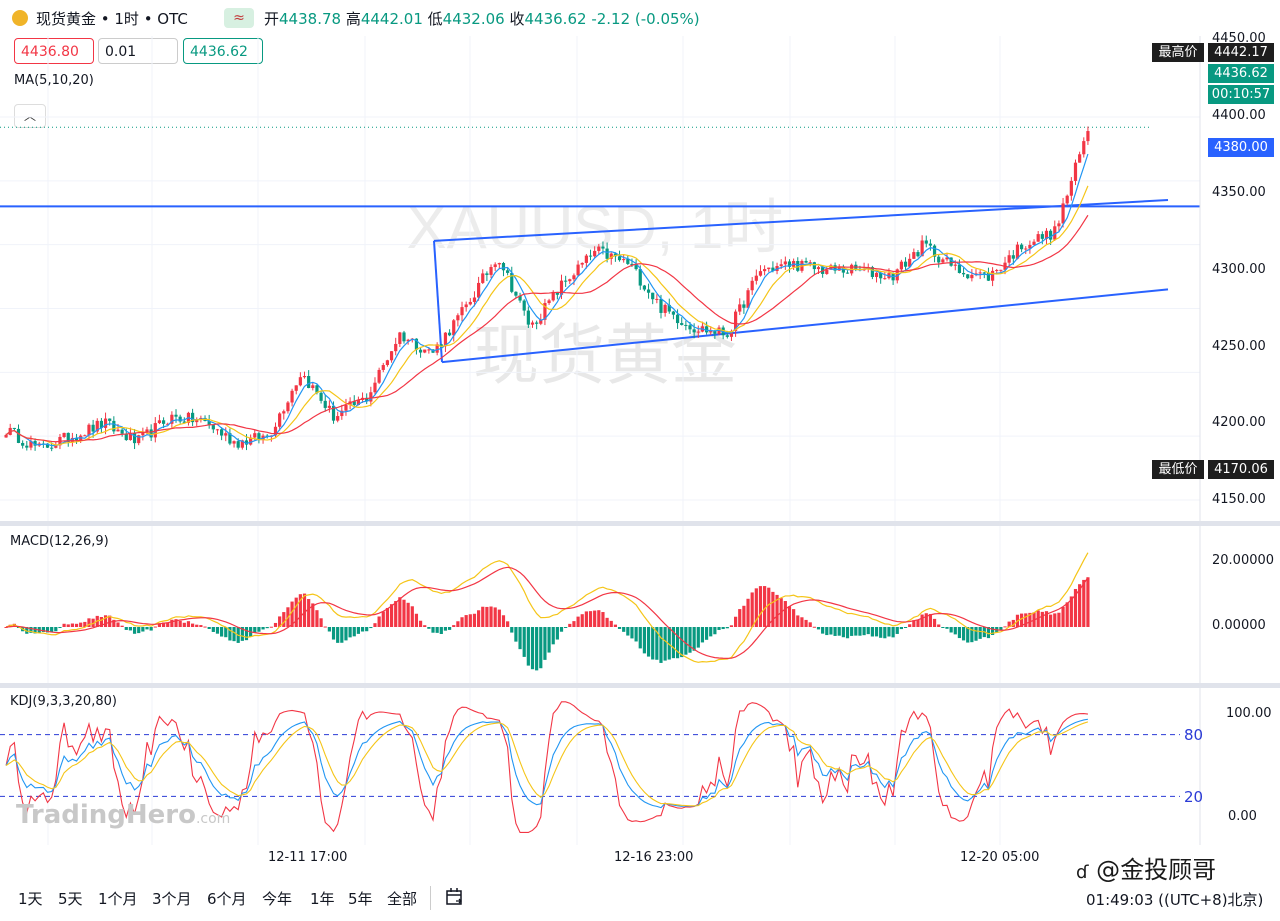  Describe the element at coordinates (402, 899) in the screenshot. I see `timeframe-all: 全部` at that location.